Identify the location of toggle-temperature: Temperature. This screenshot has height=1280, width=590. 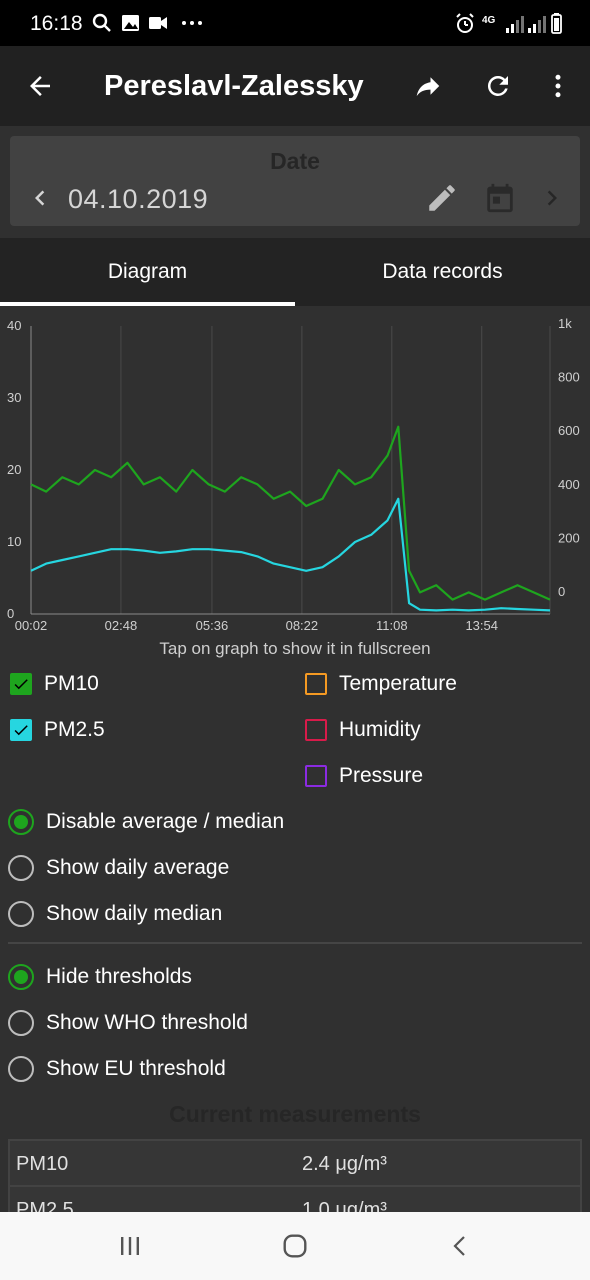
(381, 684).